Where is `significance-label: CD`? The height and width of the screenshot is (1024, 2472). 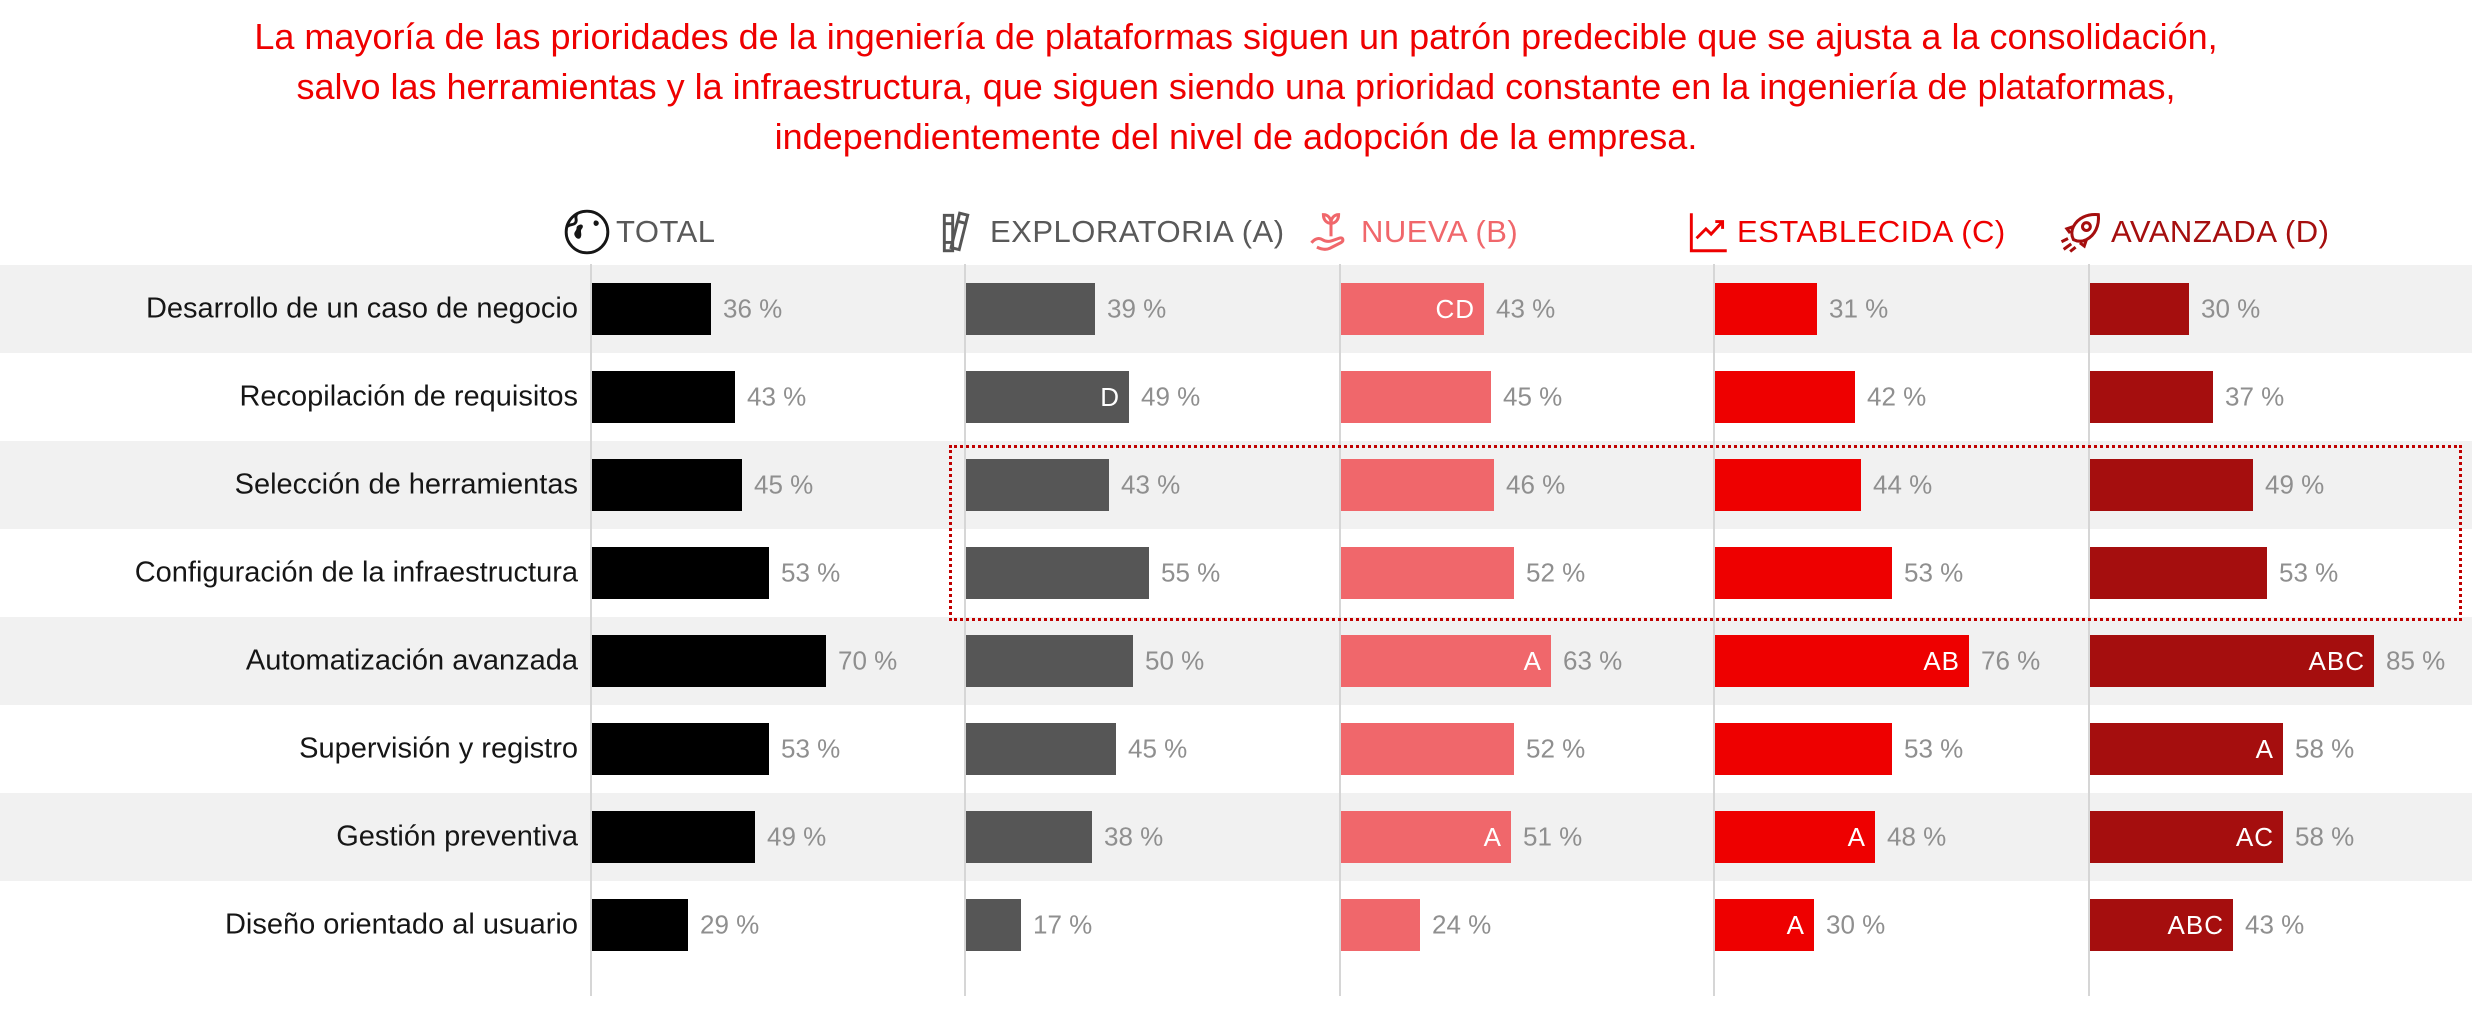 significance-label: CD is located at coordinates (1455, 308).